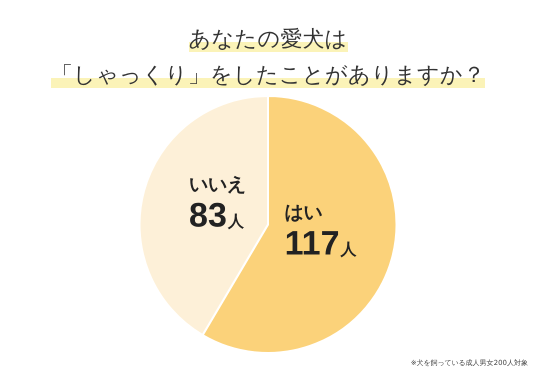 The image size is (536, 374). Describe the element at coordinates (268, 57) in the screenshot. I see `chart-title: あなたの愛犬は「しゃっくり」をしたことがありますか？` at that location.